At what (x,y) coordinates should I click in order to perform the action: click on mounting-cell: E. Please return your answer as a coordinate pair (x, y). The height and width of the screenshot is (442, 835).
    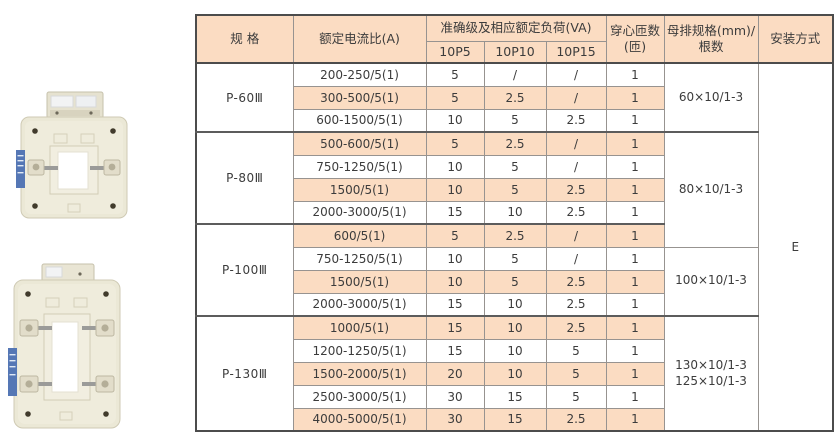
    Looking at the image, I should click on (795, 247).